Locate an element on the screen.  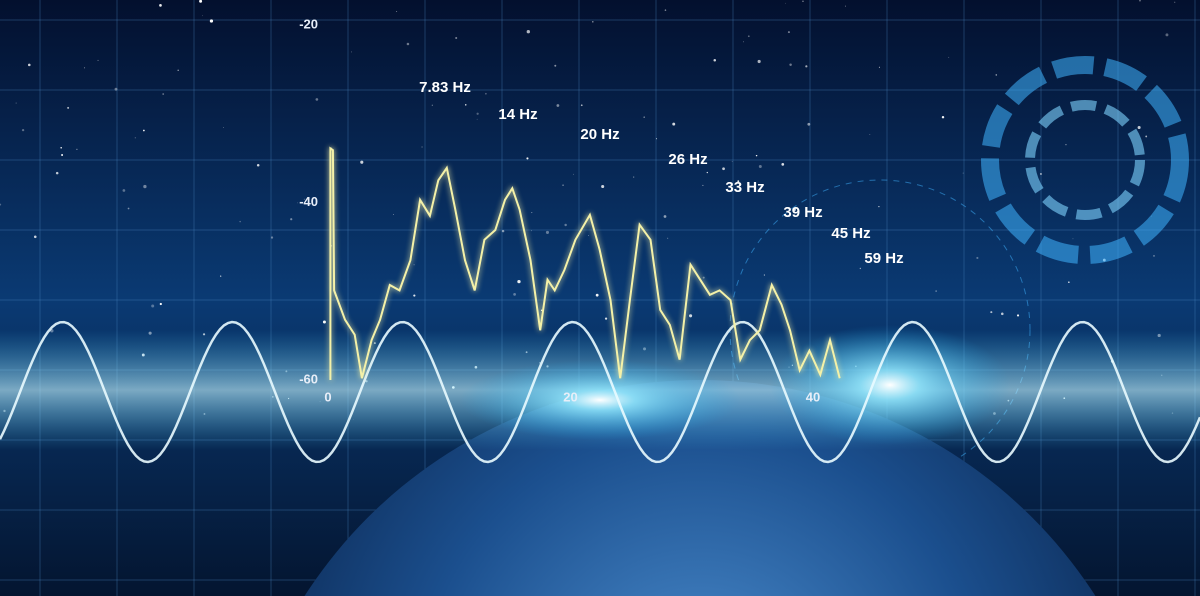
x-tick-label: 20 is located at coordinates (570, 396).